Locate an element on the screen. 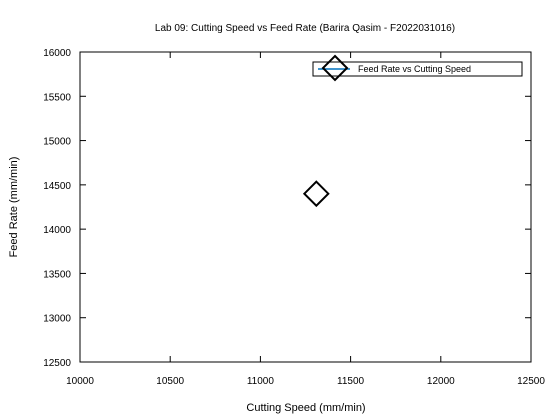  x-tick-label: 12000 is located at coordinates (441, 381).